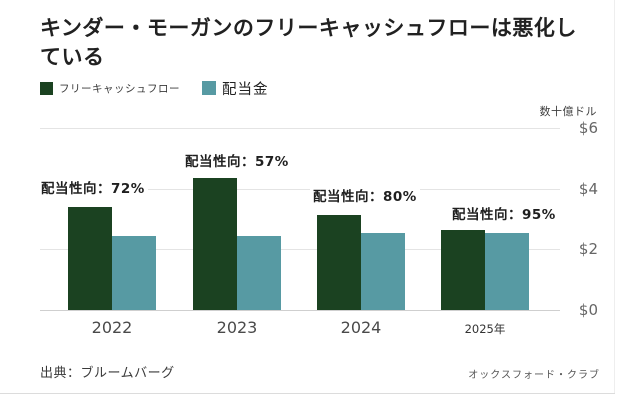  Describe the element at coordinates (383, 271) in the screenshot. I see `bar-dividend-2024` at that location.